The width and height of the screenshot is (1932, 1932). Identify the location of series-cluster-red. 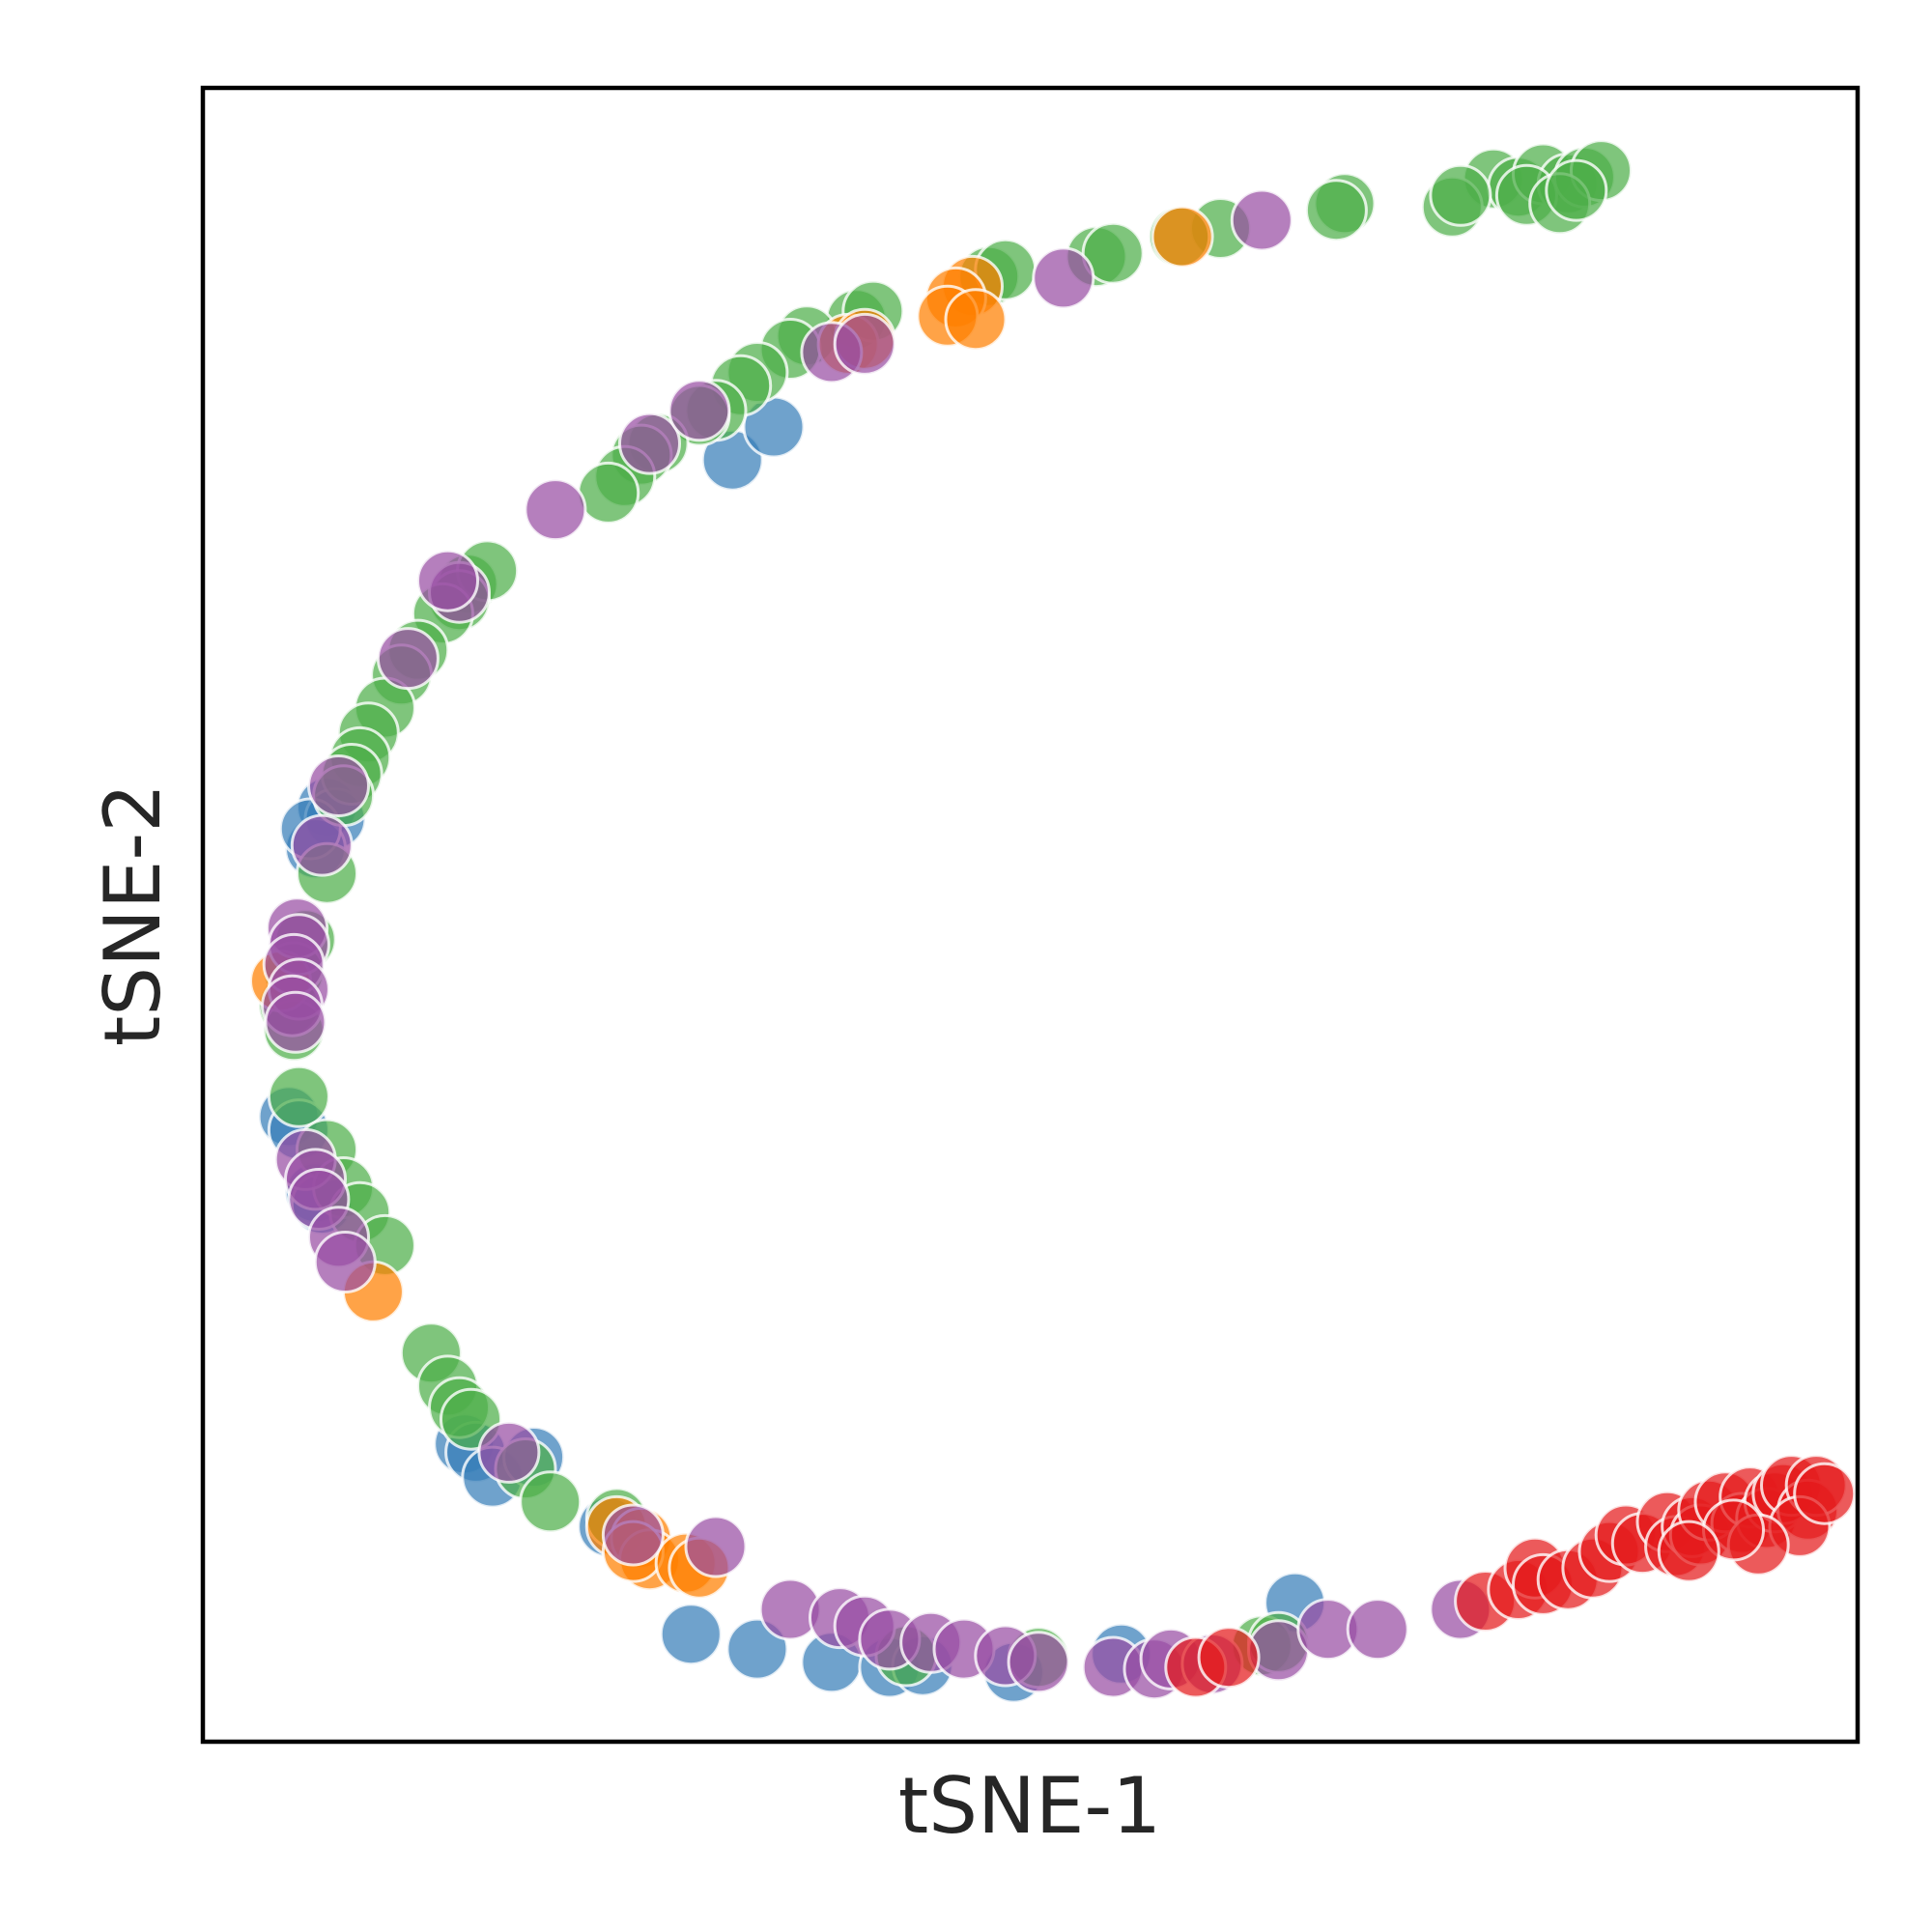
(1510, 1576).